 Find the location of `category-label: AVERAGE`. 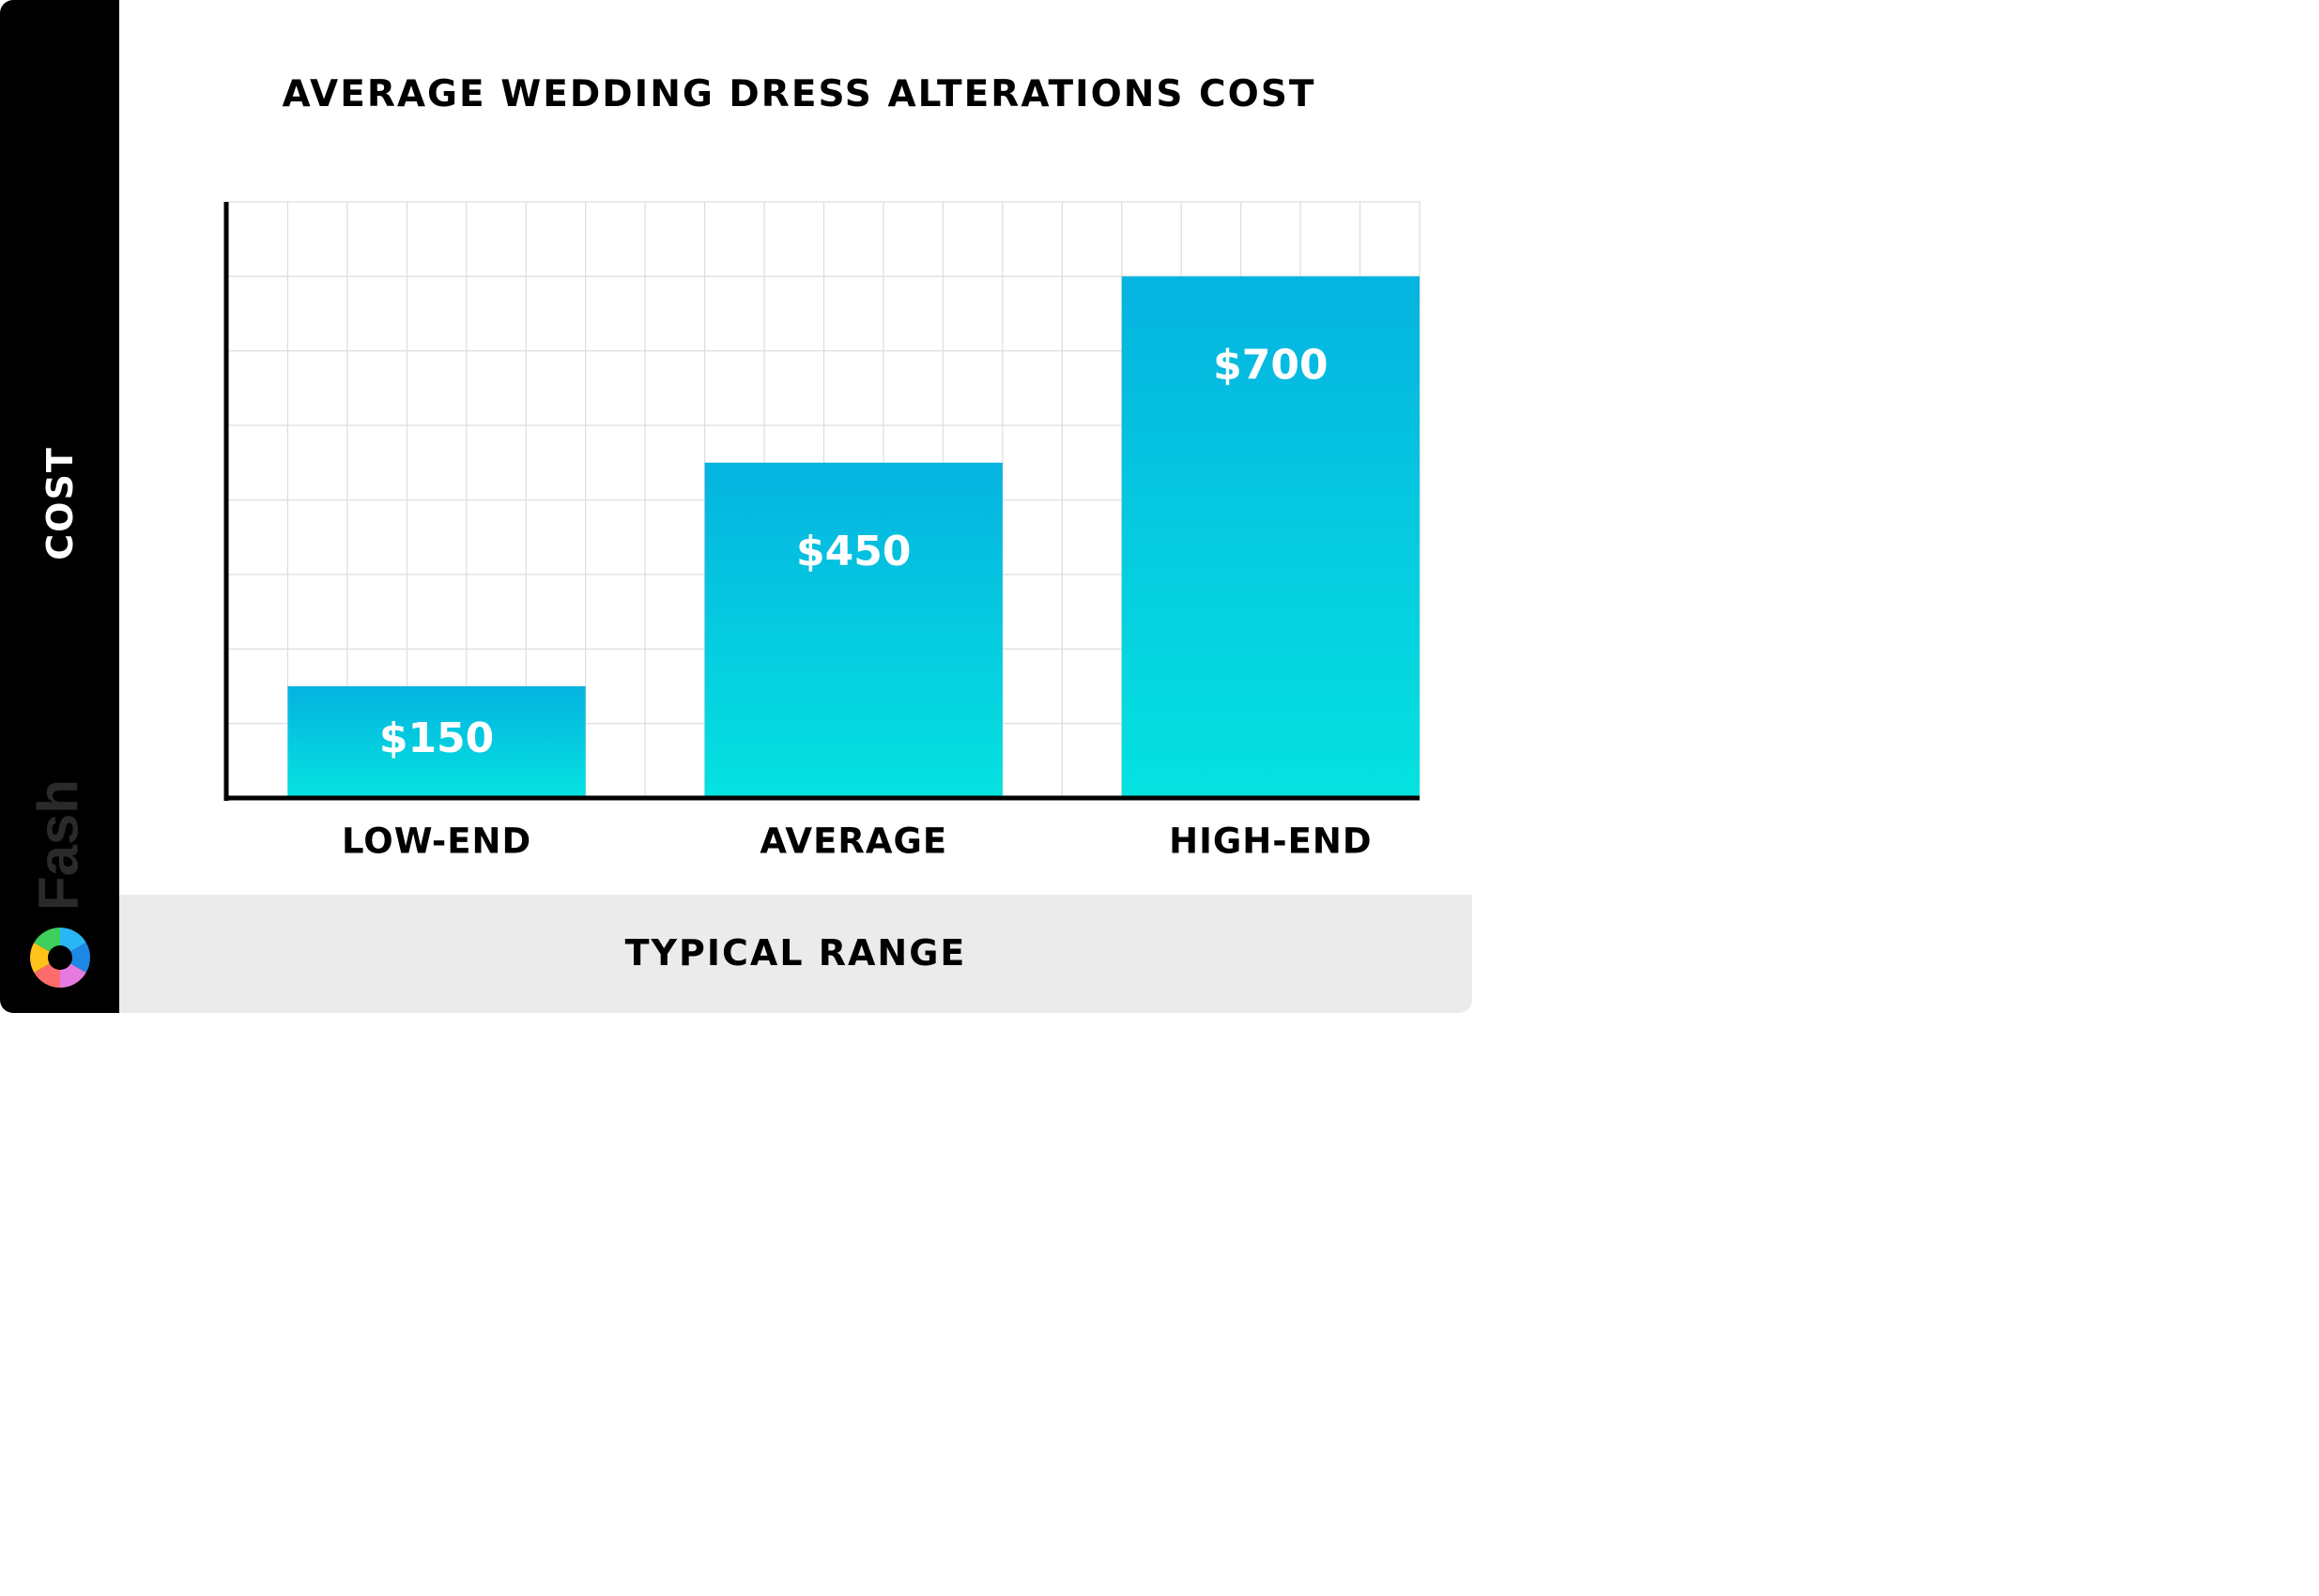

category-label: AVERAGE is located at coordinates (854, 842).